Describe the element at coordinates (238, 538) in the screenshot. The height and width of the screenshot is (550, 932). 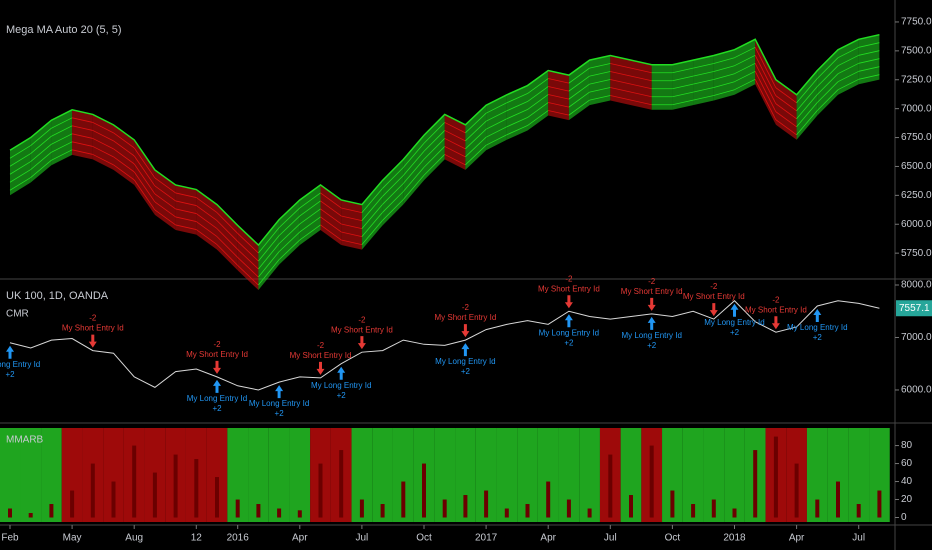
I see `x-tick-label: 2016` at that location.